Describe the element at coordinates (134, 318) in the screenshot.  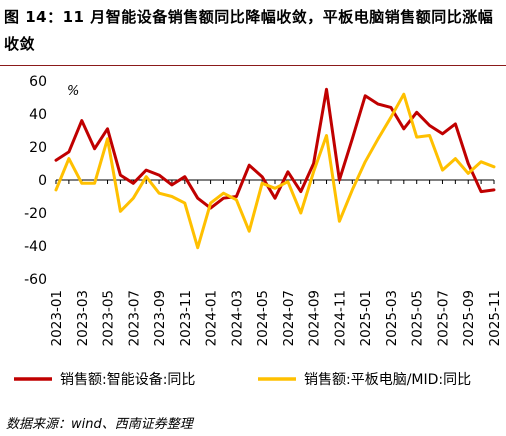
I see `x-tick-label: 2023-07` at that location.